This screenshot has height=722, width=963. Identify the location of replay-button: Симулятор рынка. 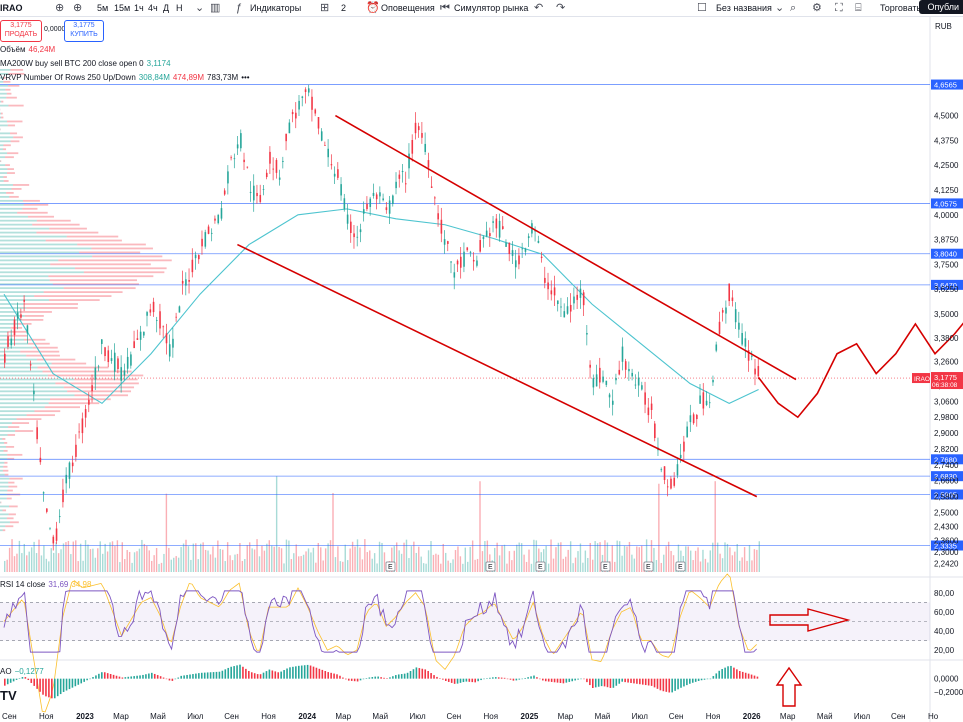
(491, 8).